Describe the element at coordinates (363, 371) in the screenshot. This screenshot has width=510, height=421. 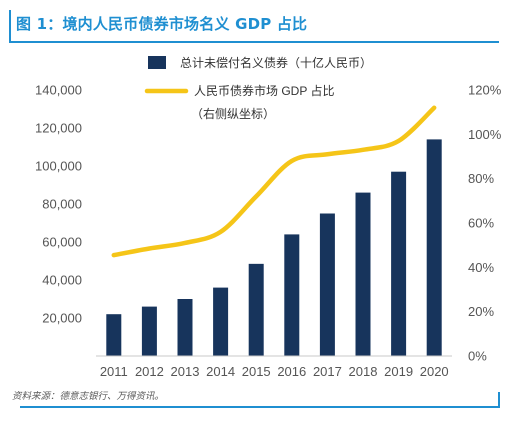
I see `x-axis-tick-label: 2018` at that location.